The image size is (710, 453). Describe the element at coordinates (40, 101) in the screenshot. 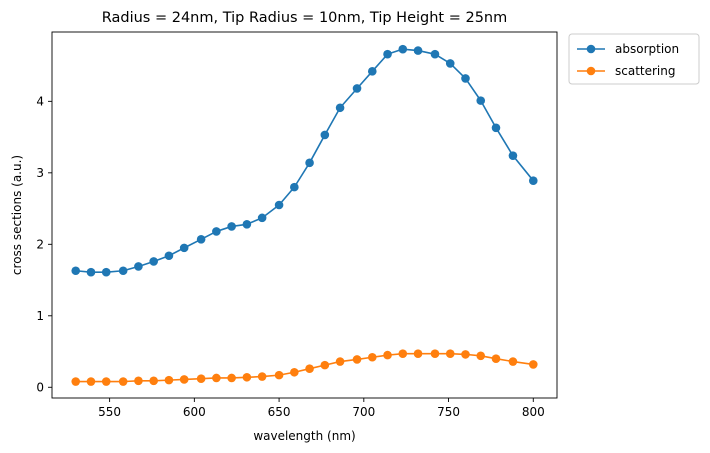

I see `y-tick-label: 4` at that location.